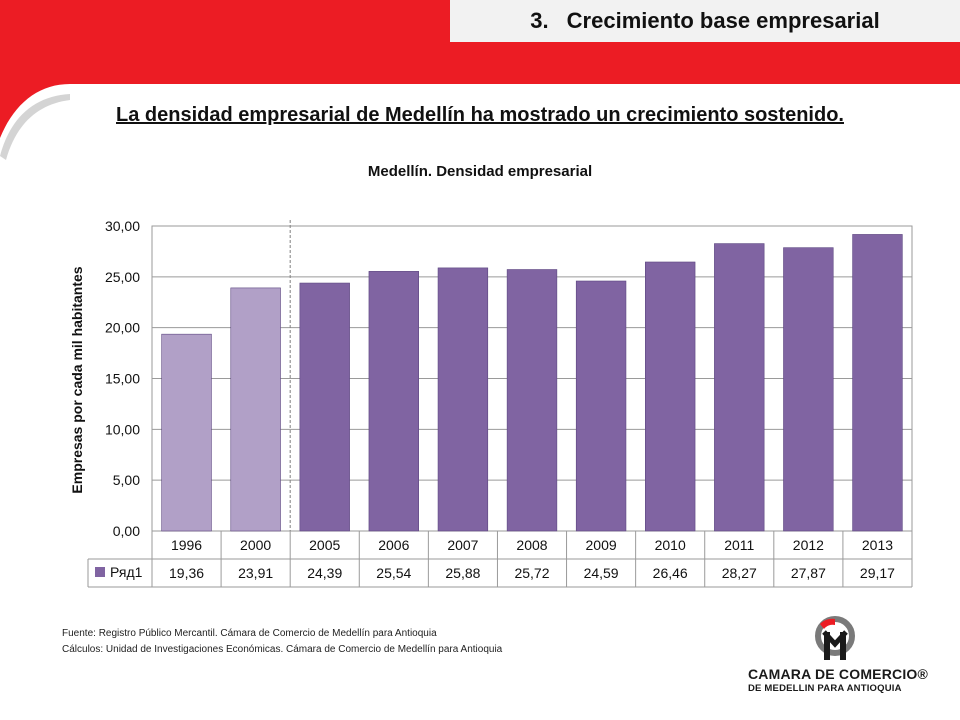  What do you see at coordinates (825, 688) in the screenshot?
I see `logo-line-2: DE MEDELLIN PARA ANTIOQUIA` at bounding box center [825, 688].